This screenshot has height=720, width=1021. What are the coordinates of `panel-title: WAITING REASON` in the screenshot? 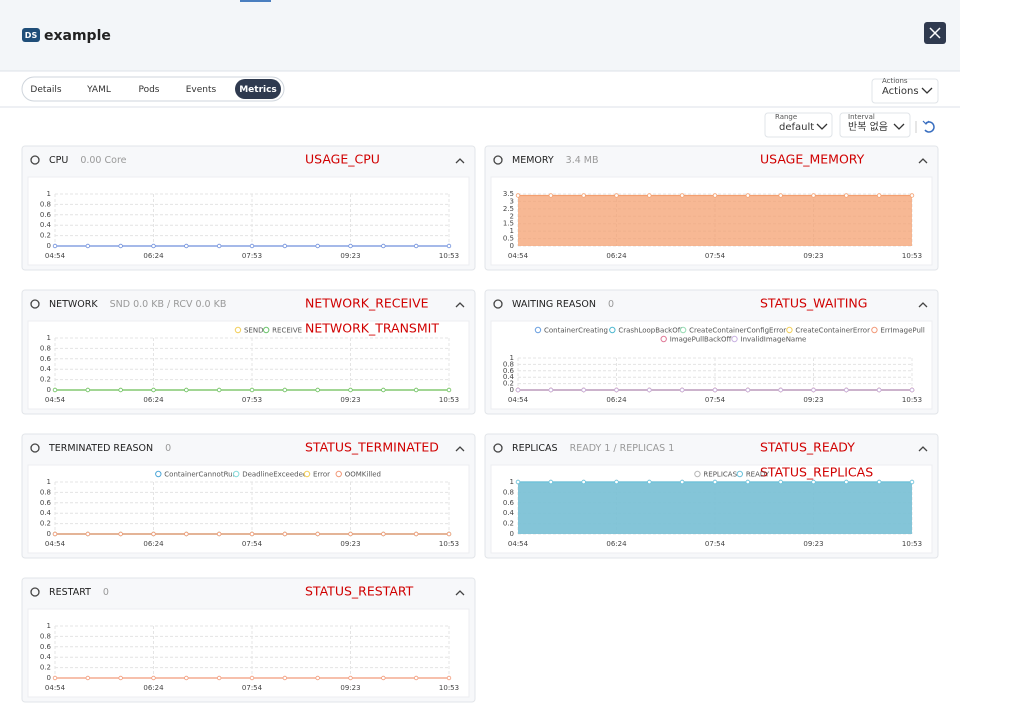 It's located at (554, 304).